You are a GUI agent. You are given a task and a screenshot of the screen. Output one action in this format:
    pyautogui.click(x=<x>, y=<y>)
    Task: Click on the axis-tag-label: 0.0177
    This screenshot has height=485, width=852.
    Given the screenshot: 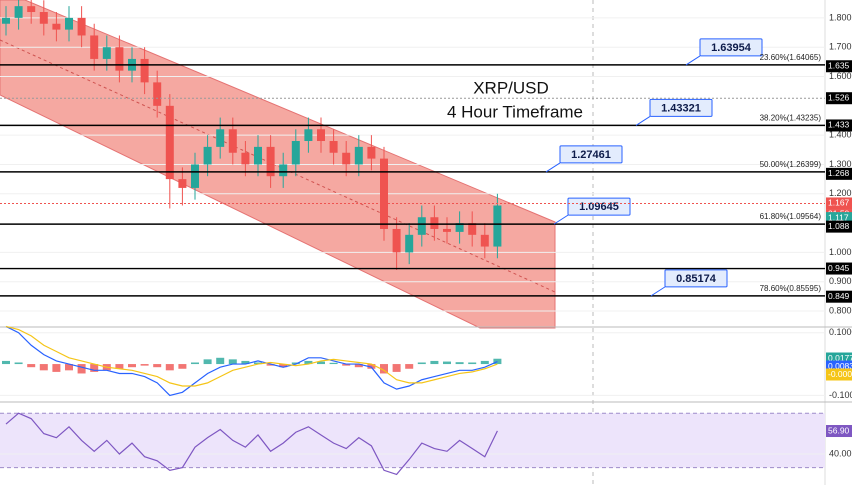 What is the action you would take?
    pyautogui.click(x=840, y=358)
    